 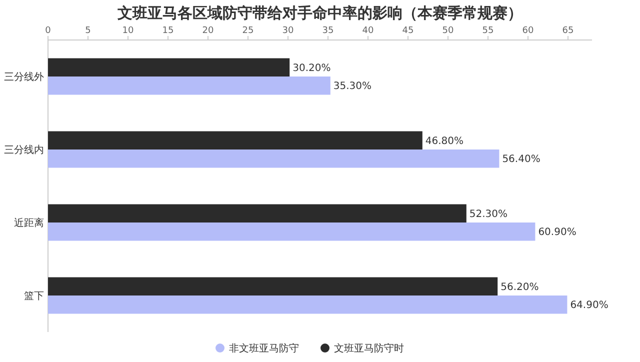 What do you see at coordinates (589, 306) in the screenshot?
I see `data-label: 64.90%` at bounding box center [589, 306].